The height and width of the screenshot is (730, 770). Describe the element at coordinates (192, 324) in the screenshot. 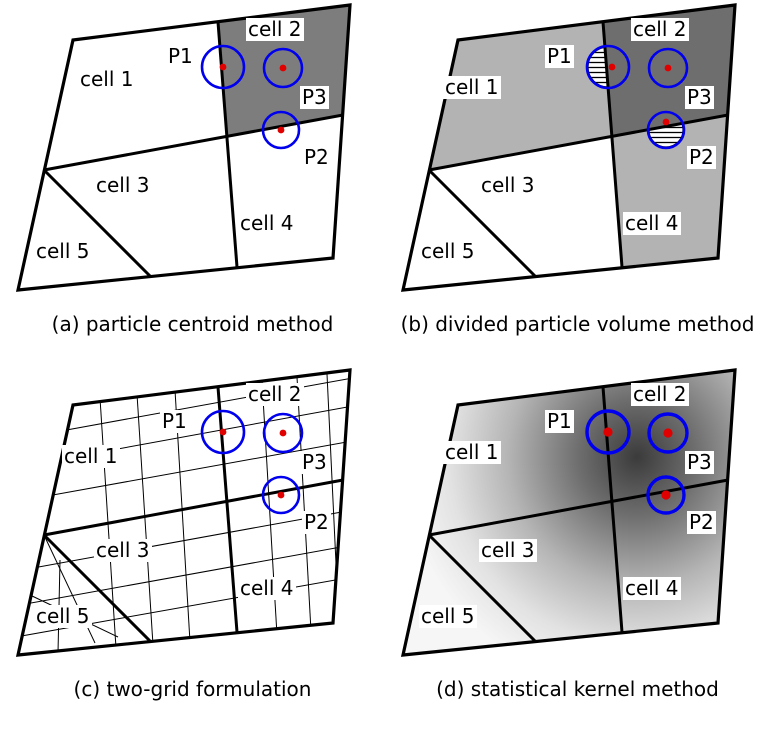

I see `caption-a: (a) particle centroid method` at that location.